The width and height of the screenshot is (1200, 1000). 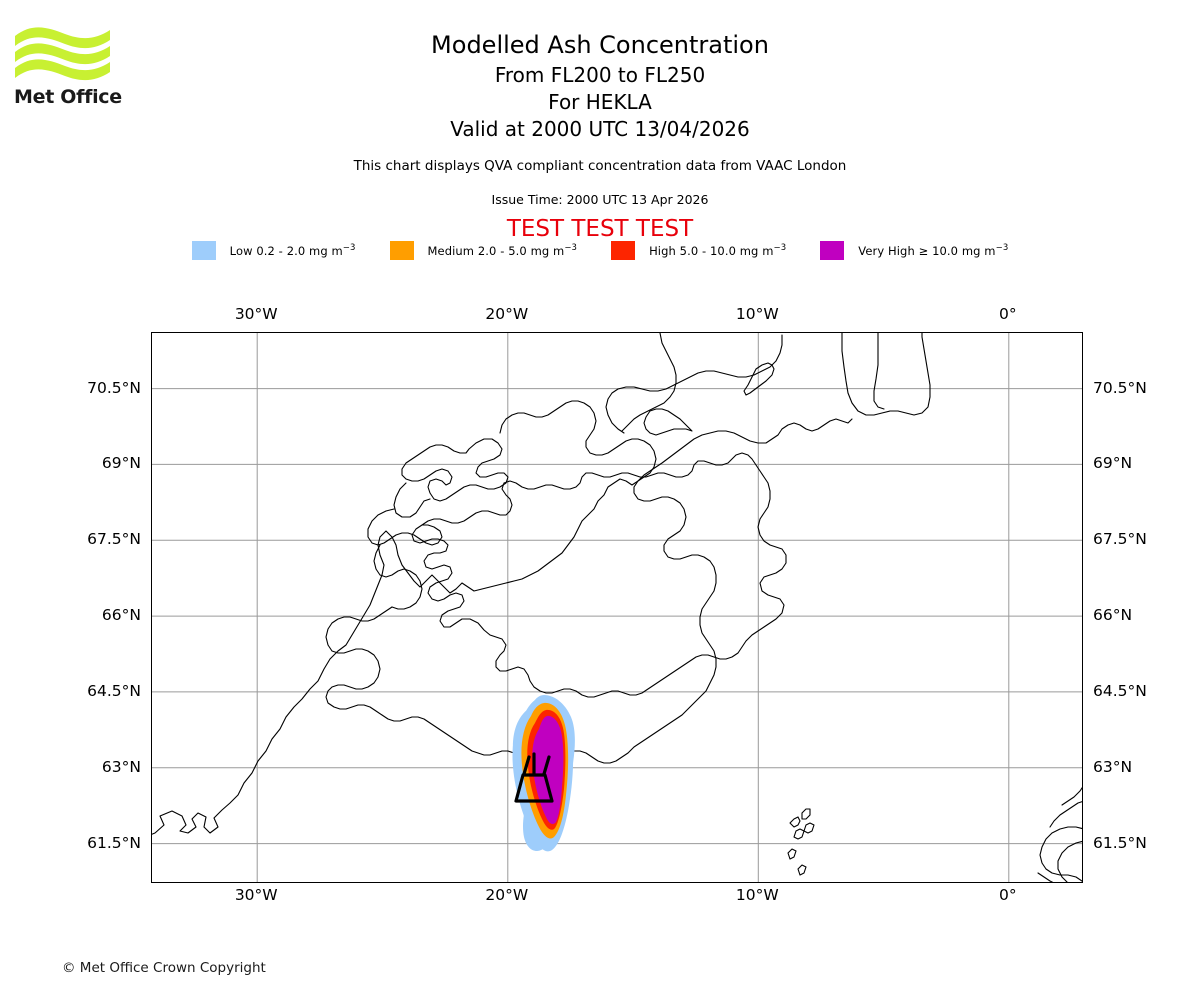 What do you see at coordinates (1113, 766) in the screenshot?
I see `y-tick-right-5: 63°N` at bounding box center [1113, 766].